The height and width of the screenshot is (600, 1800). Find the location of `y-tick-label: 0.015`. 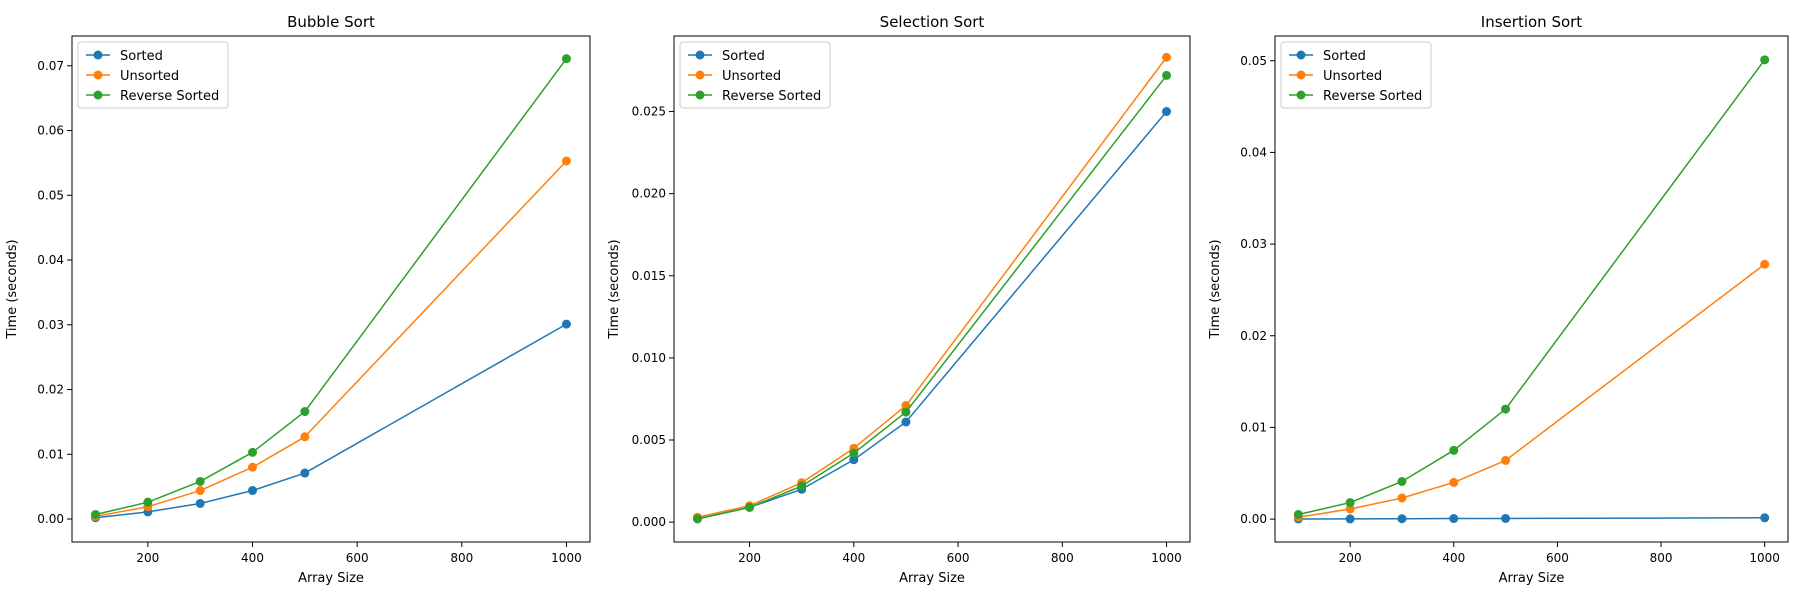

y-tick-label: 0.015 is located at coordinates (649, 276).